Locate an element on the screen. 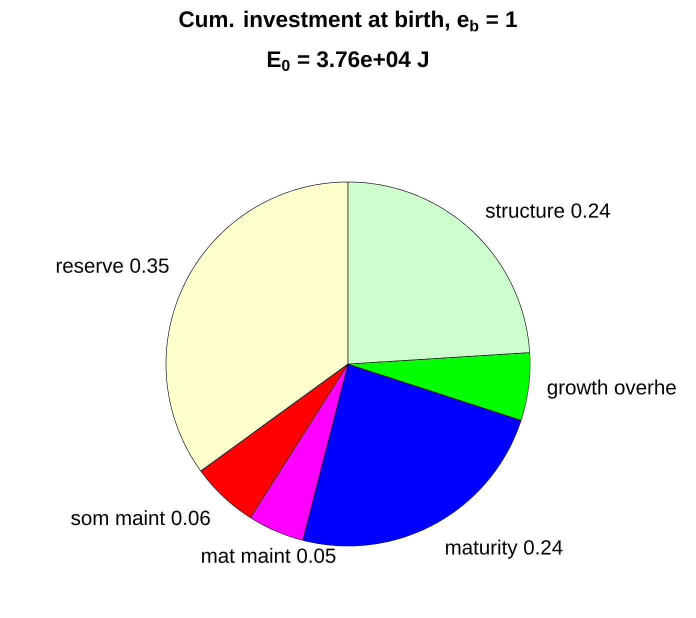 Image resolution: width=696 pixels, height=618 pixels. slice-label: maturity is located at coordinates (482, 549).